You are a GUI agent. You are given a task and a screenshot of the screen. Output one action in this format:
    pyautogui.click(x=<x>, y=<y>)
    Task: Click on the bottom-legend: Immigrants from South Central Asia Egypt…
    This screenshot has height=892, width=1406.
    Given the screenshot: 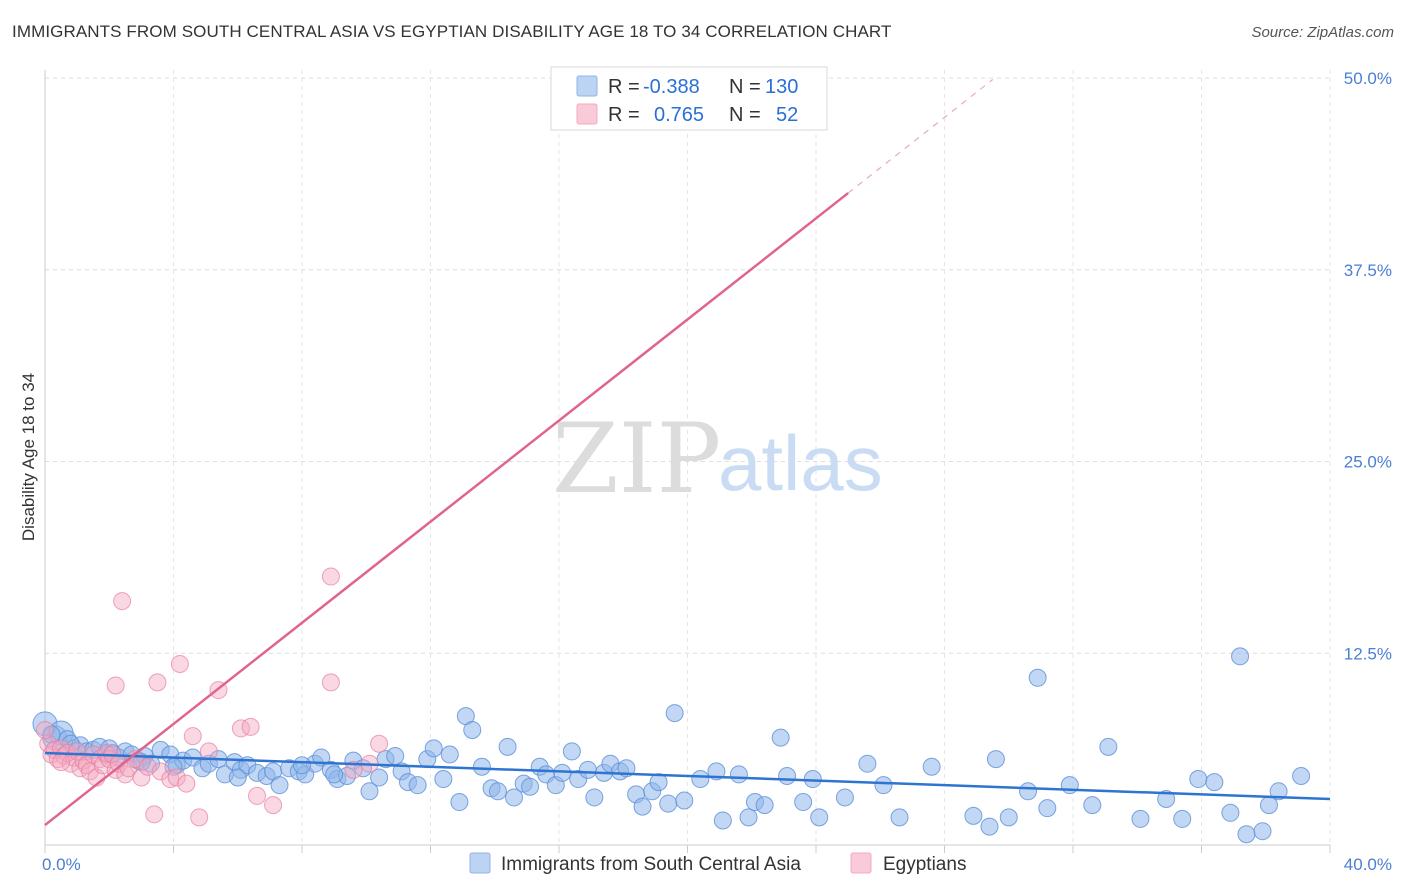 What is the action you would take?
    pyautogui.click(x=717, y=863)
    